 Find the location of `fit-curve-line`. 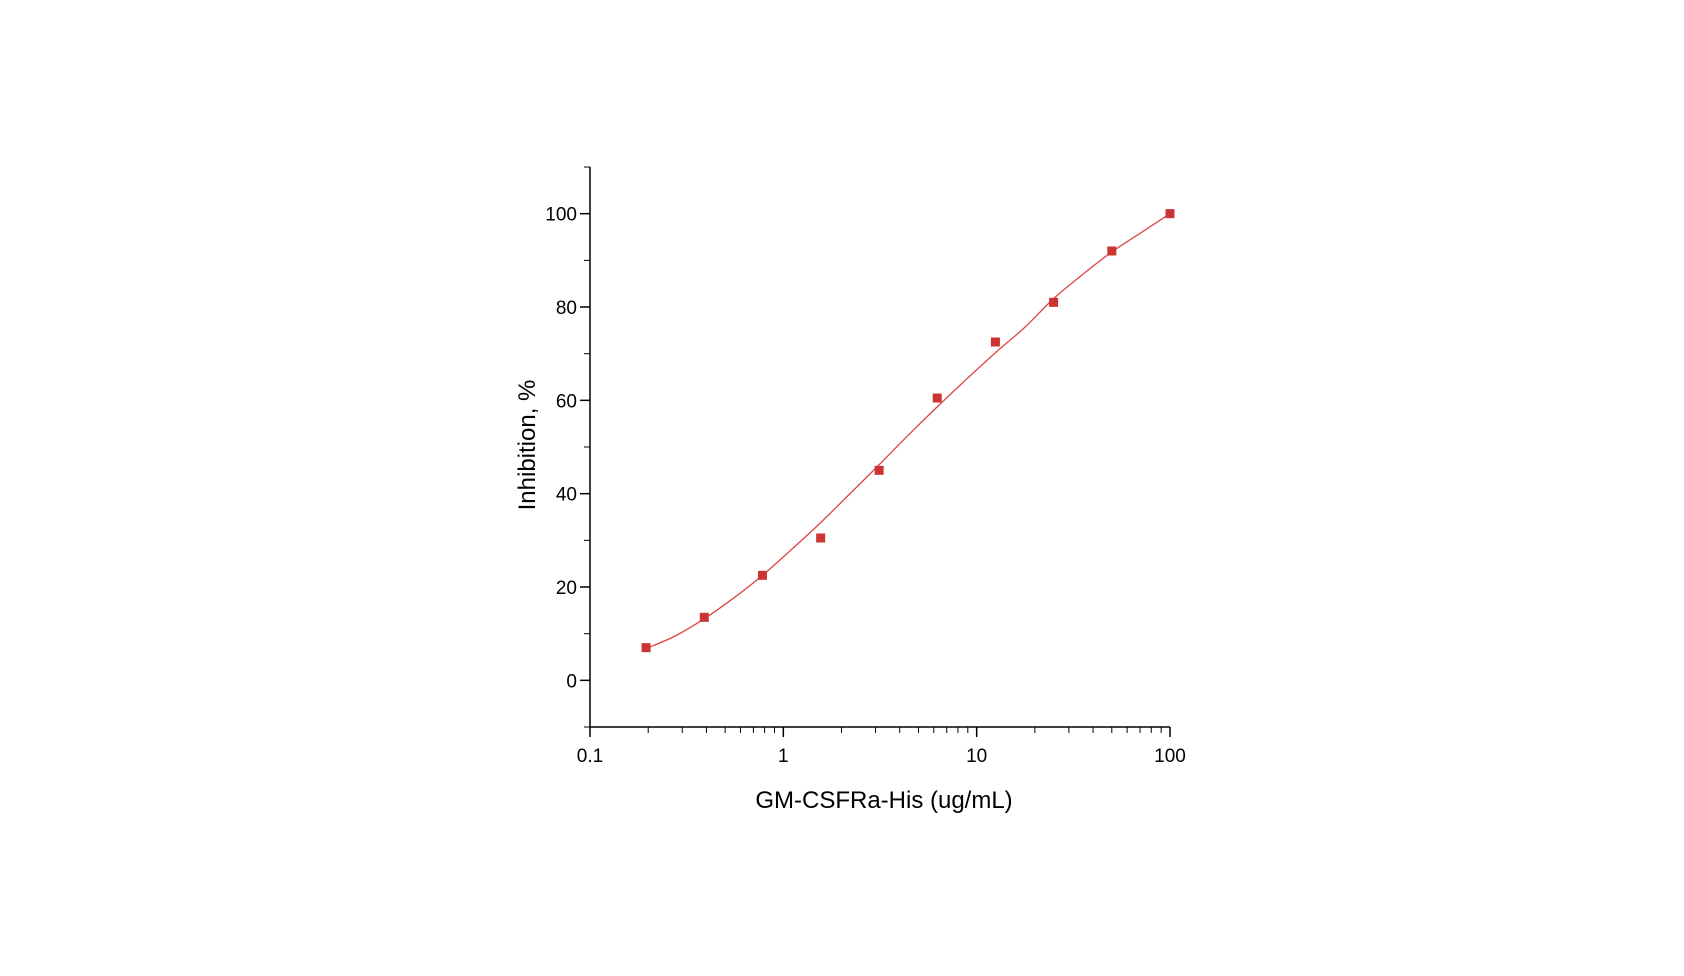

fit-curve-line is located at coordinates (908, 431).